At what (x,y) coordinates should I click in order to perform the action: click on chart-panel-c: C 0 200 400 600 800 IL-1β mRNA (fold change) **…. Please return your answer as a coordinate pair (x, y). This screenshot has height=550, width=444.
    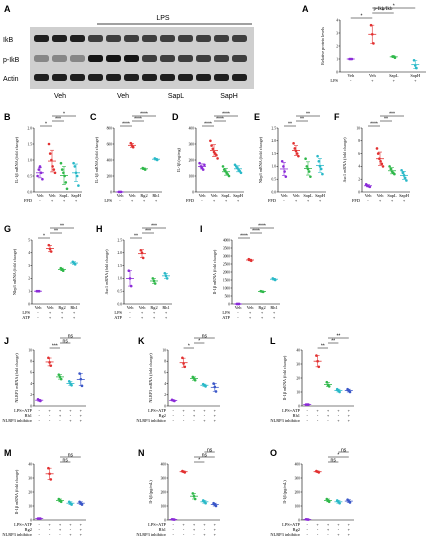
    Looking at the image, I should click on (126, 157).